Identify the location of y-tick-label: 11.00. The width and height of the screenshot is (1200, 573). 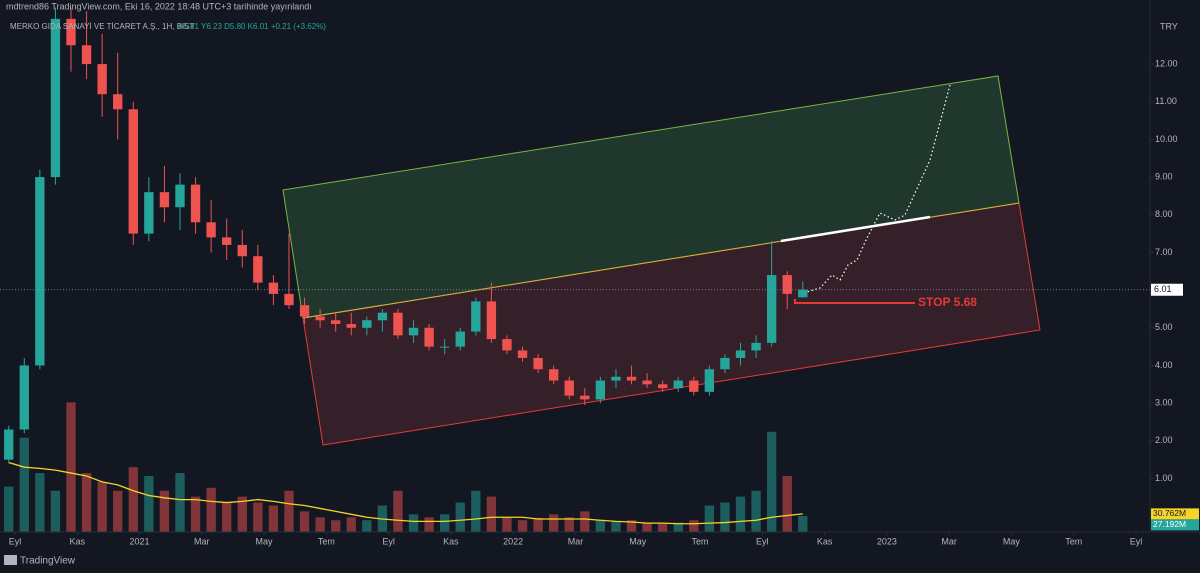
(1166, 101).